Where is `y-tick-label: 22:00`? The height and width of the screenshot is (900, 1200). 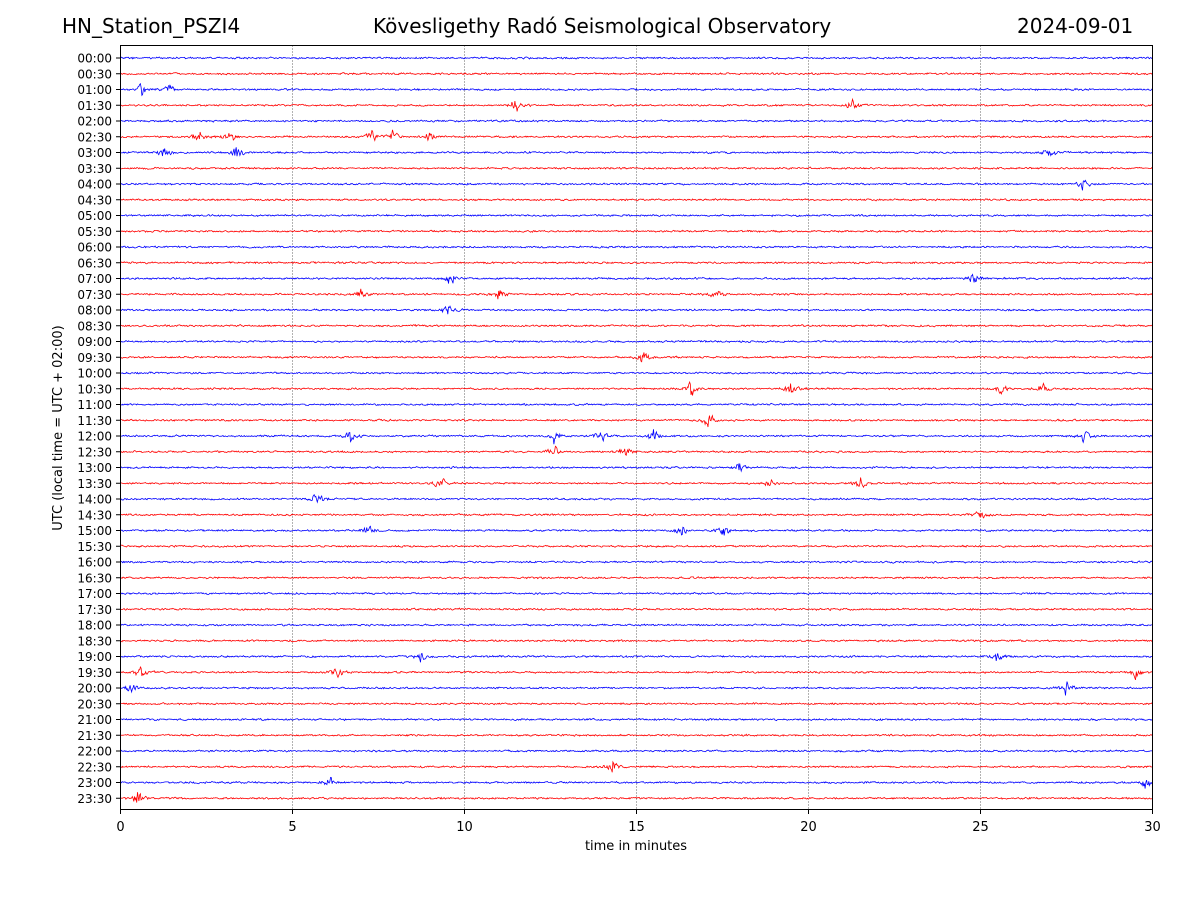 y-tick-label: 22:00 is located at coordinates (94, 752).